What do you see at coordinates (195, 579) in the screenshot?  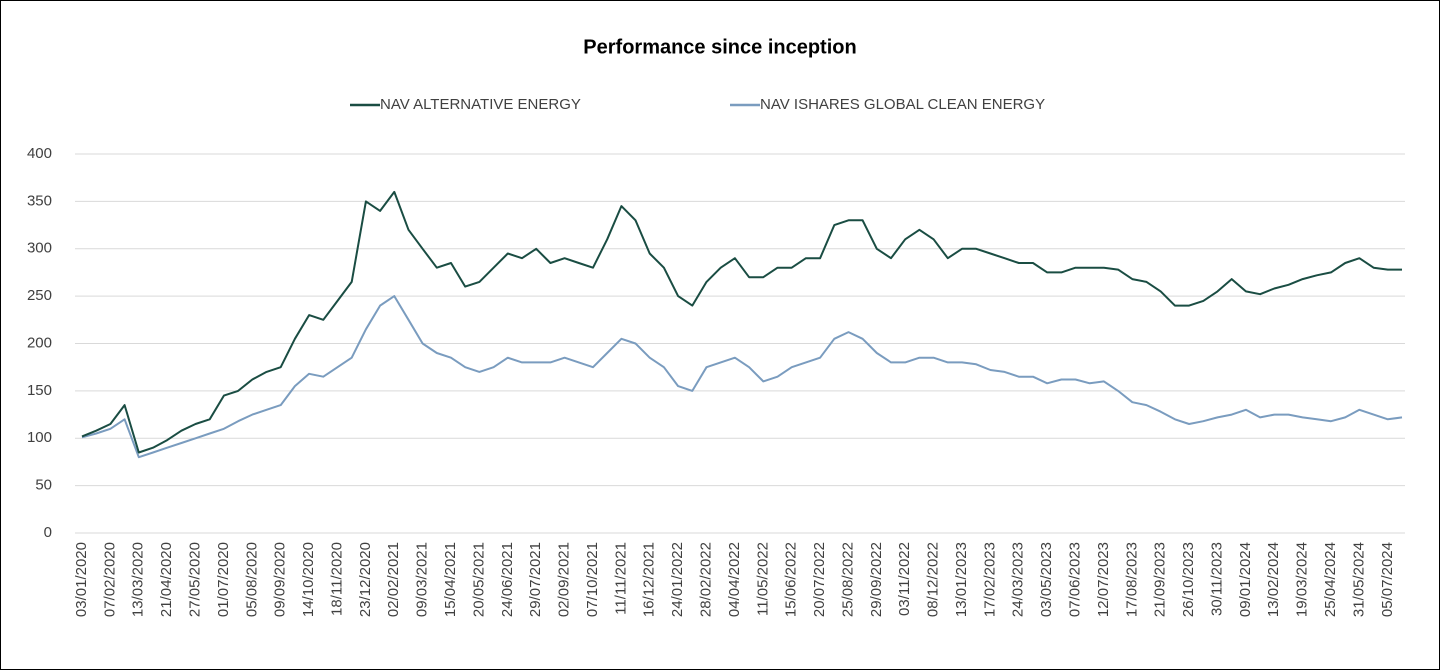 I see `x-tick-label: 27/05/2020` at bounding box center [195, 579].